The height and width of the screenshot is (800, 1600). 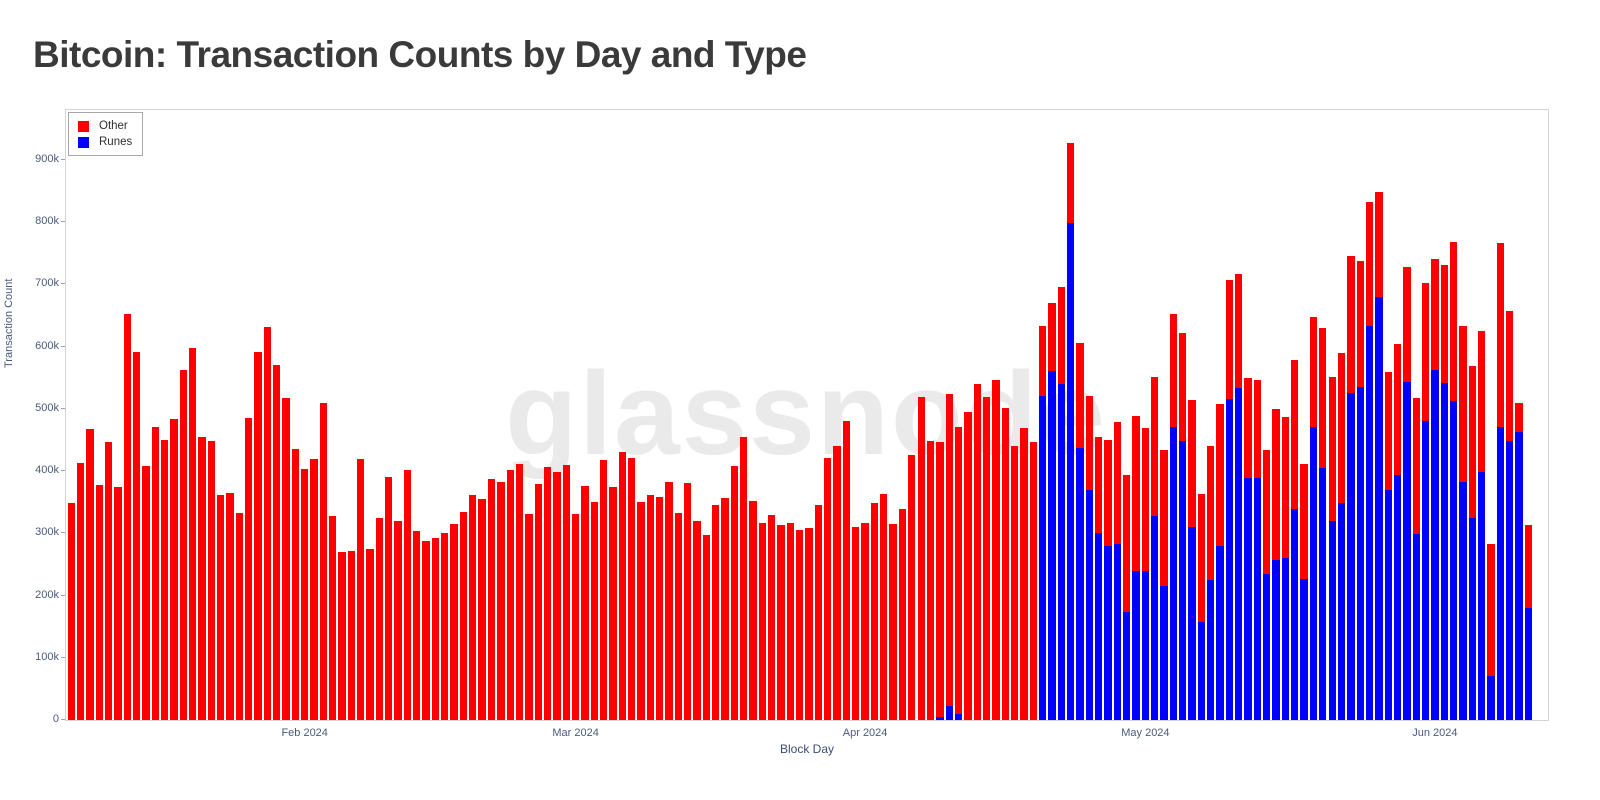 I want to click on y-tick-label: 300k, so click(x=47, y=532).